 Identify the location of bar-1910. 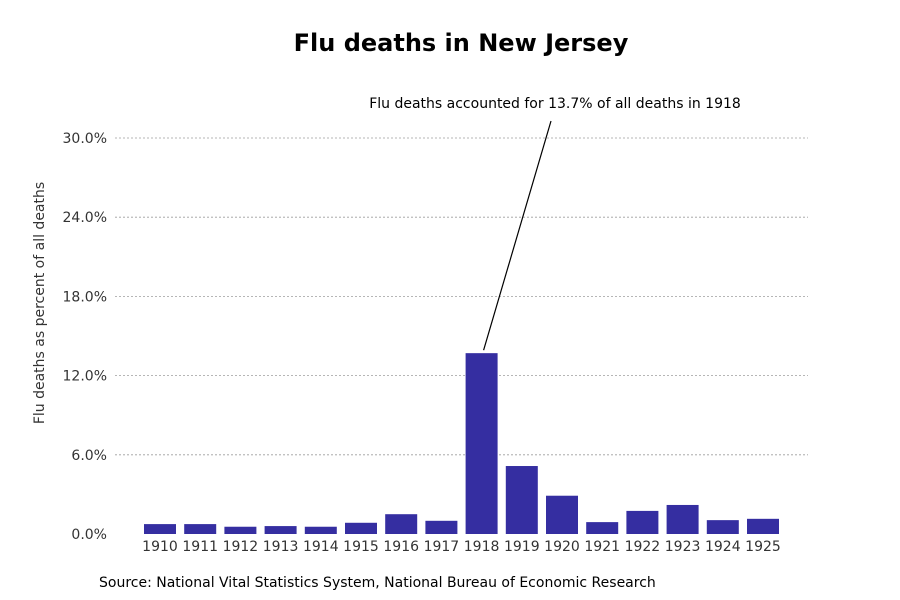
(160, 529).